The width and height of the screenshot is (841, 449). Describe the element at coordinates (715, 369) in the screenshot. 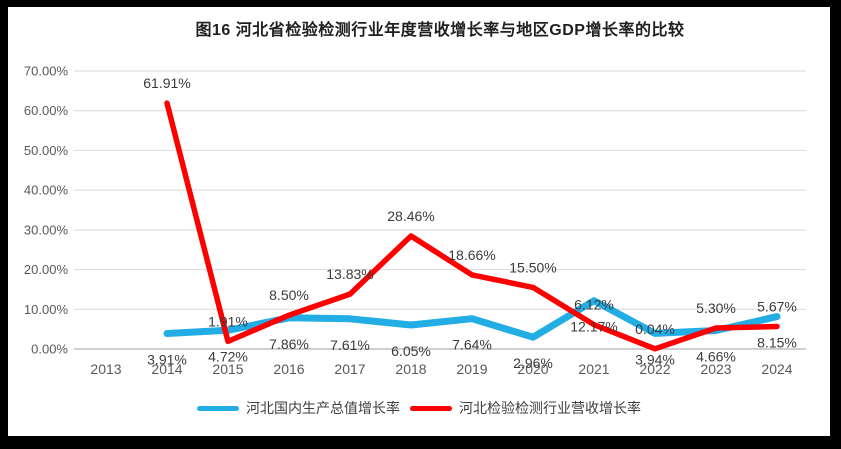

I see `x-axis-tick-label: 2023` at that location.